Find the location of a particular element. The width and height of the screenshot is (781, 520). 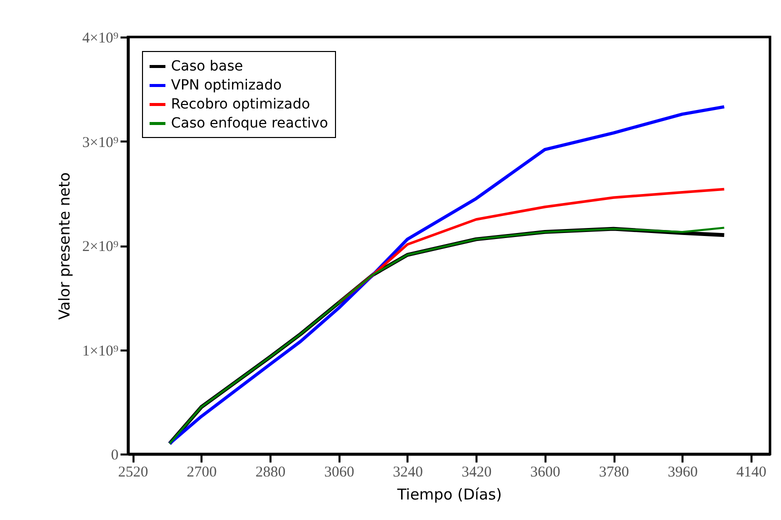

y-tick-label: 1×10⁹ is located at coordinates (100, 351).